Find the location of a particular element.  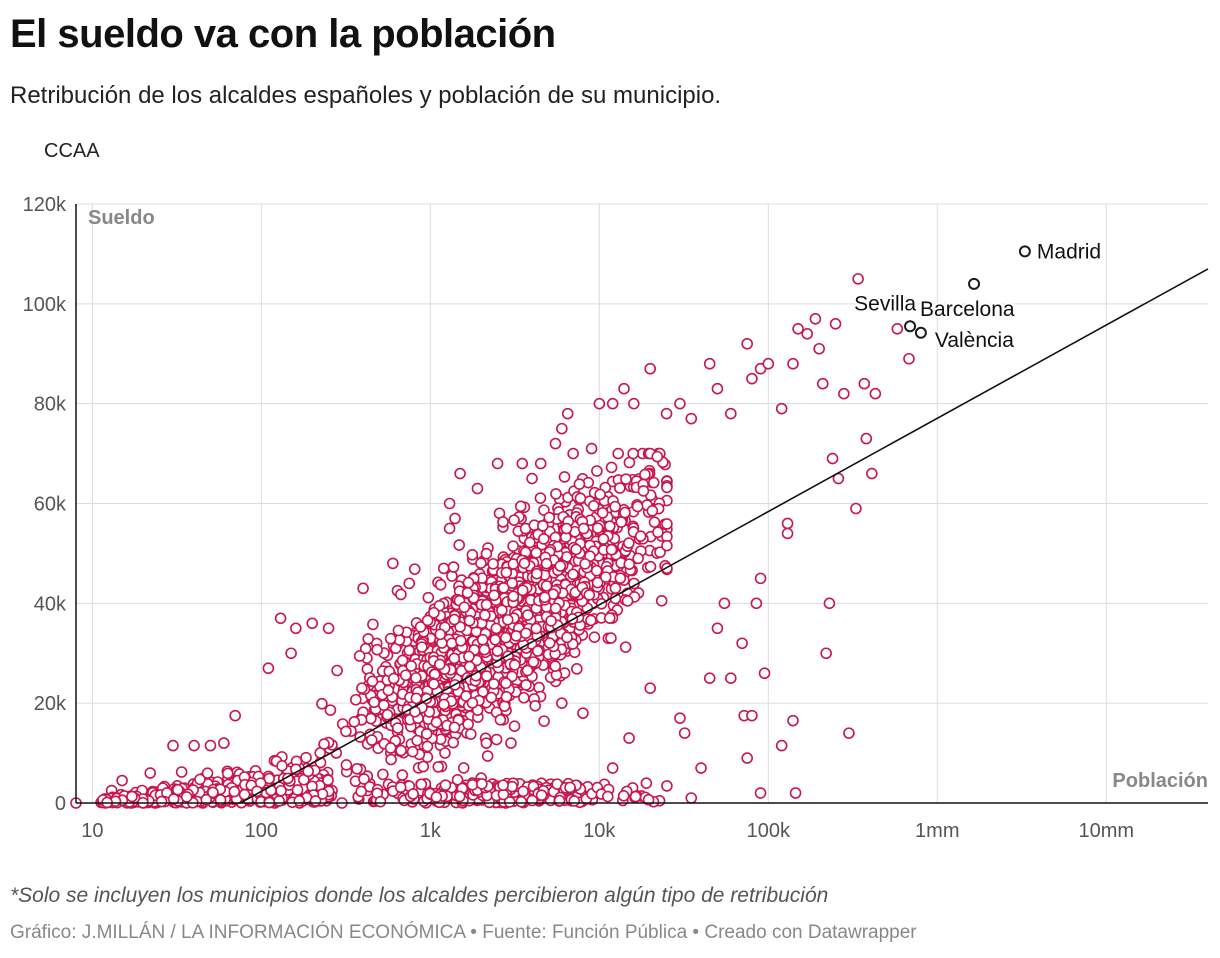

y-tick-label: 60k is located at coordinates (50, 505).